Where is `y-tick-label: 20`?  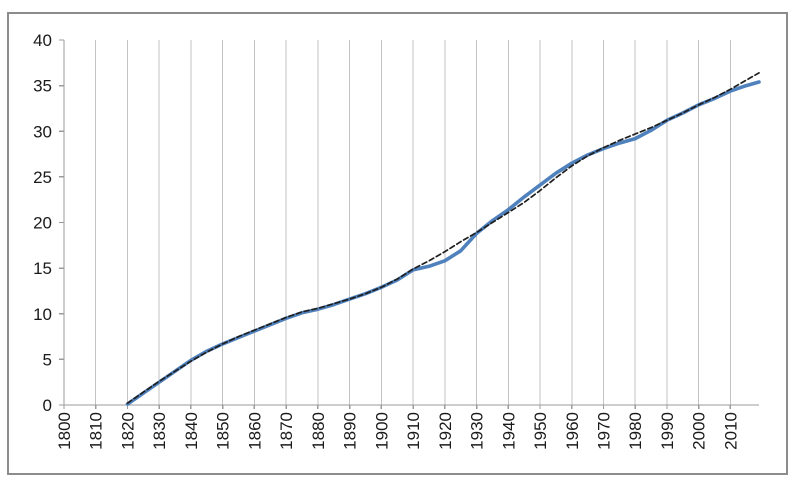
y-tick-label: 20 is located at coordinates (42, 223).